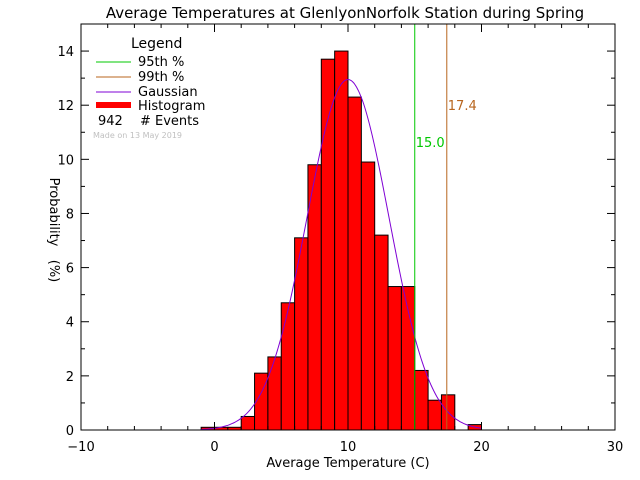 Image resolution: width=640 pixels, height=480 pixels. What do you see at coordinates (70, 269) in the screenshot?
I see `y-tick-label: 6` at bounding box center [70, 269].